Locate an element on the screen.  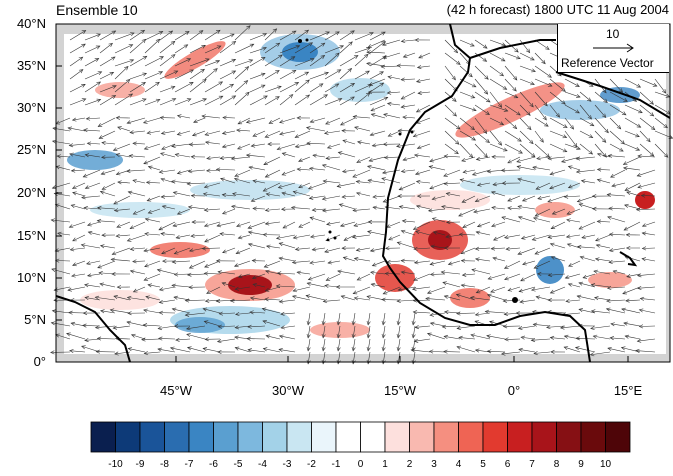
lon-label-30w: 30°W is located at coordinates (288, 390).